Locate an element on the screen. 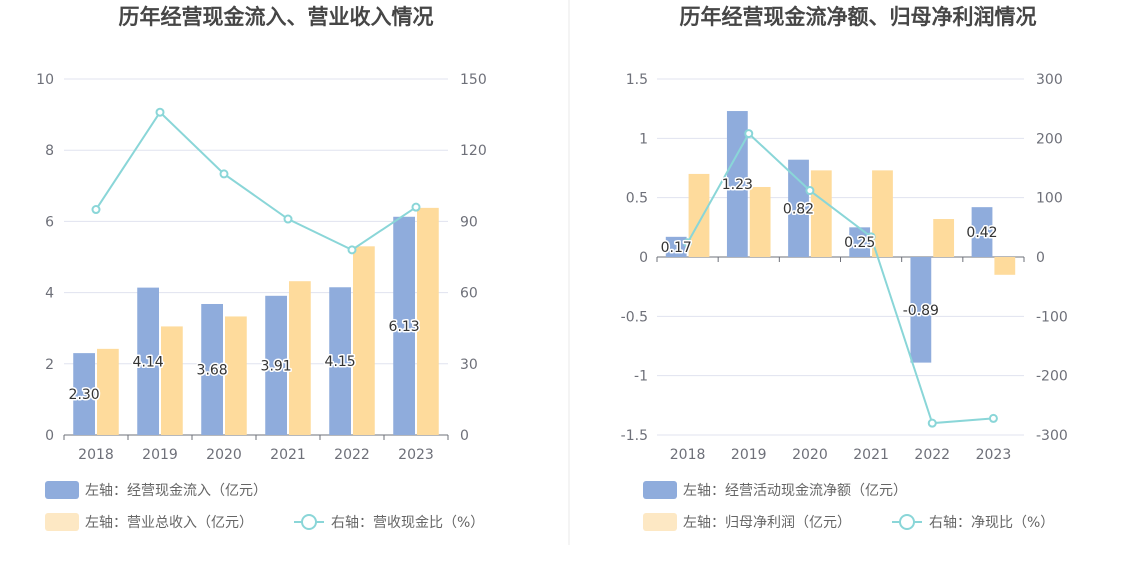  y-right-tick-label: 30 is located at coordinates (469, 365).